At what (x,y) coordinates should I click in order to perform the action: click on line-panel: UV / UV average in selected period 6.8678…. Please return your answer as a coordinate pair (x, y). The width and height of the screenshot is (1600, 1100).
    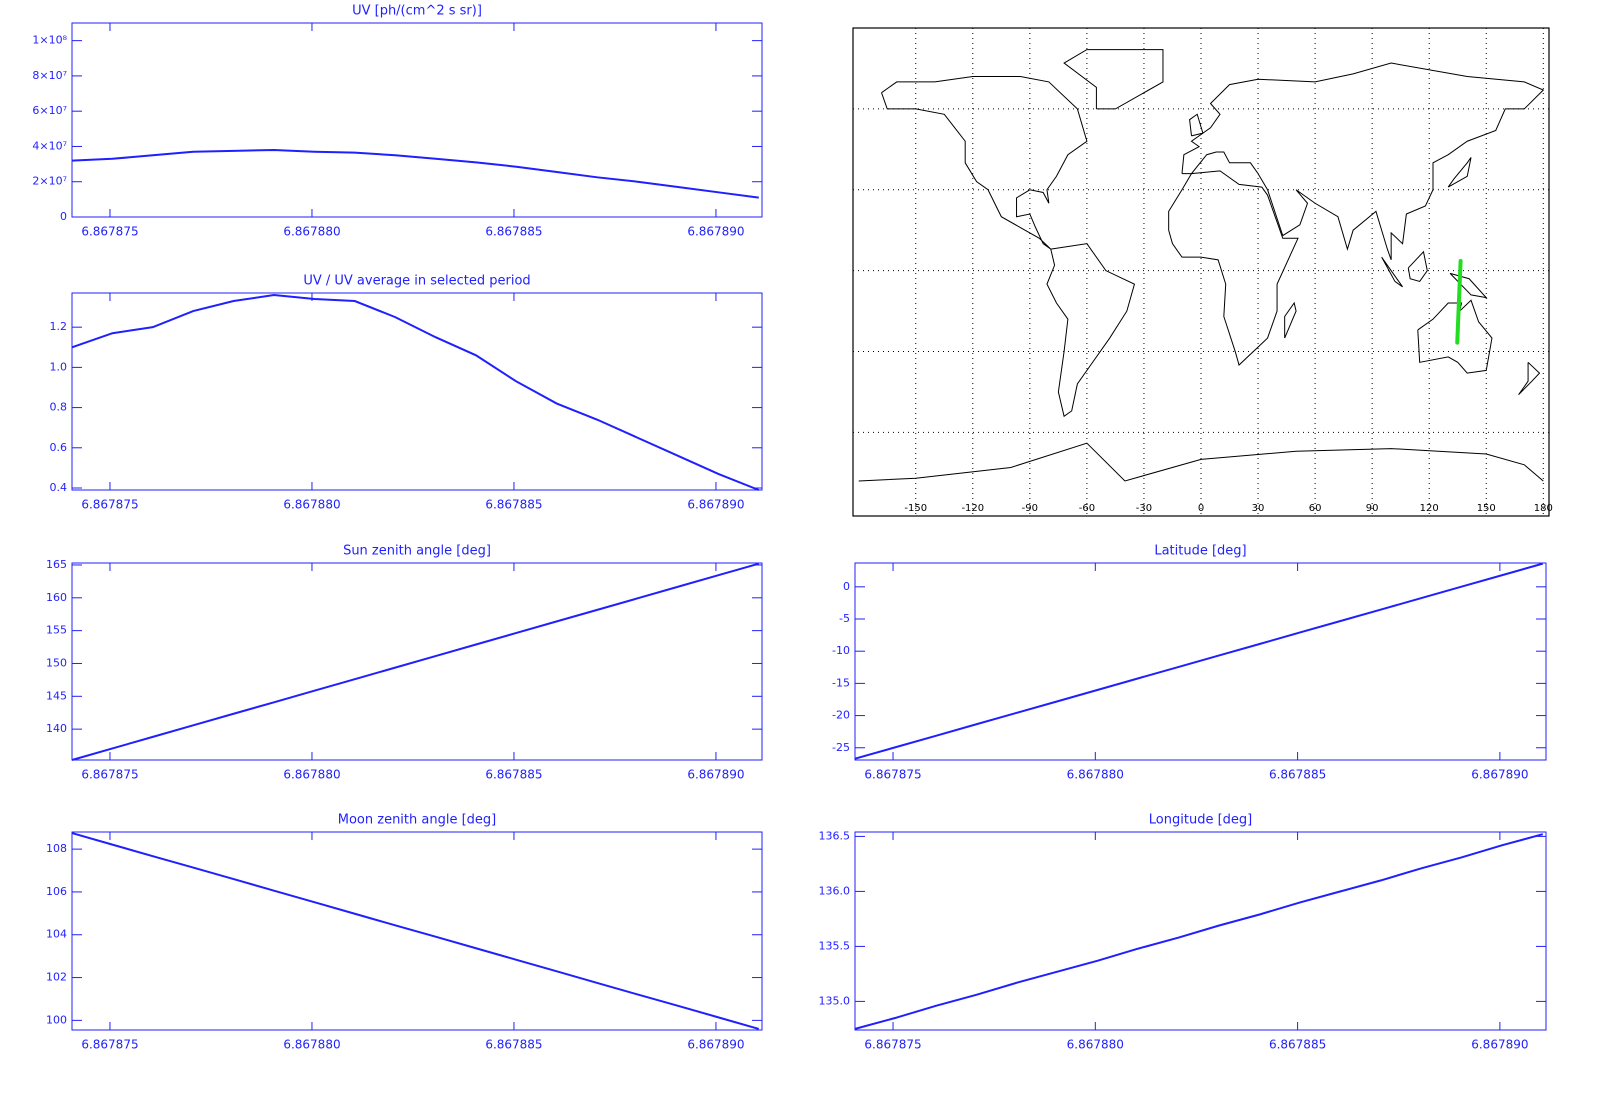
    Looking at the image, I should click on (406, 393).